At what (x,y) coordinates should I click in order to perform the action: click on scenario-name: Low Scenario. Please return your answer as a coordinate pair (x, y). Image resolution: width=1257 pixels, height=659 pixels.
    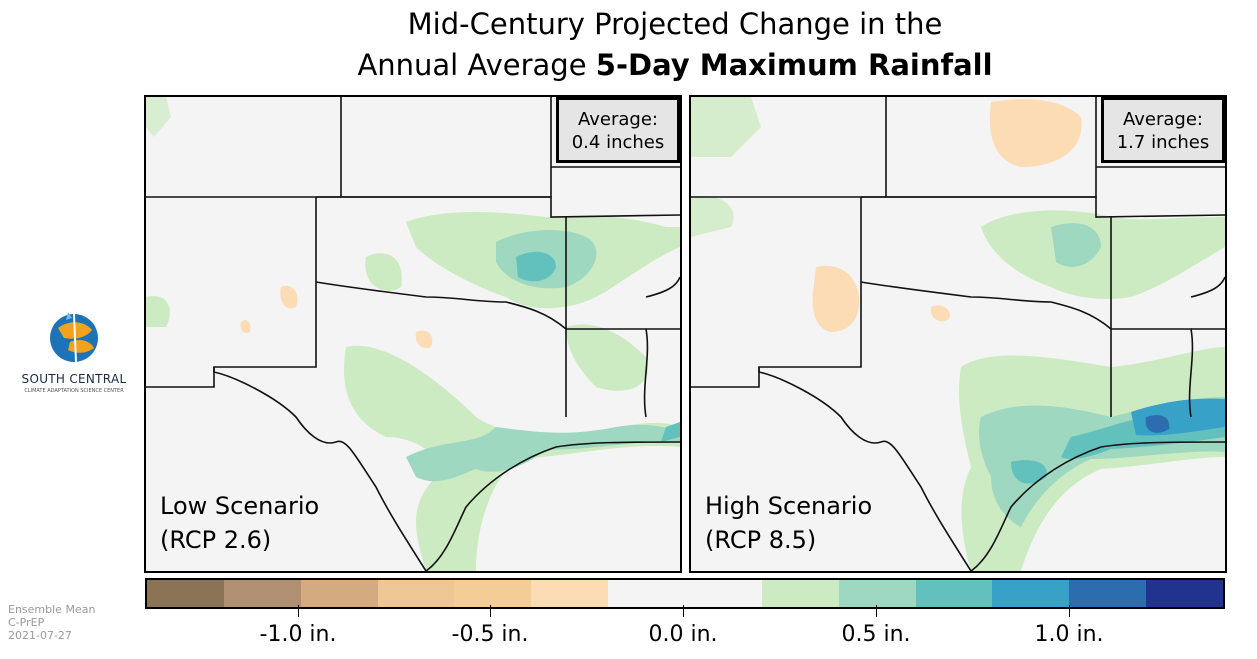
    Looking at the image, I should click on (240, 506).